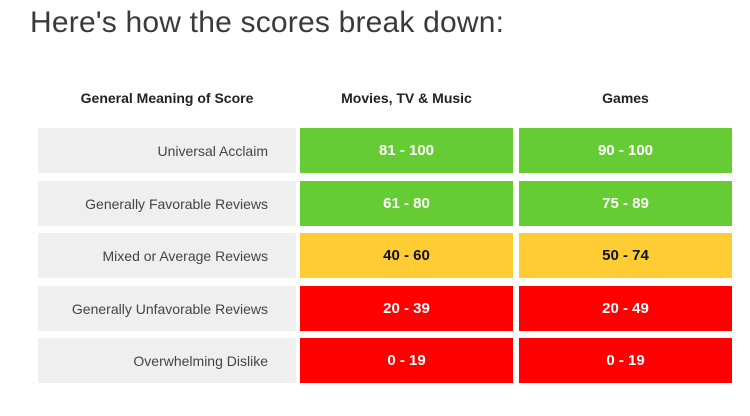 The width and height of the screenshot is (750, 416). I want to click on column-header-meaning: General Meaning of Score, so click(167, 98).